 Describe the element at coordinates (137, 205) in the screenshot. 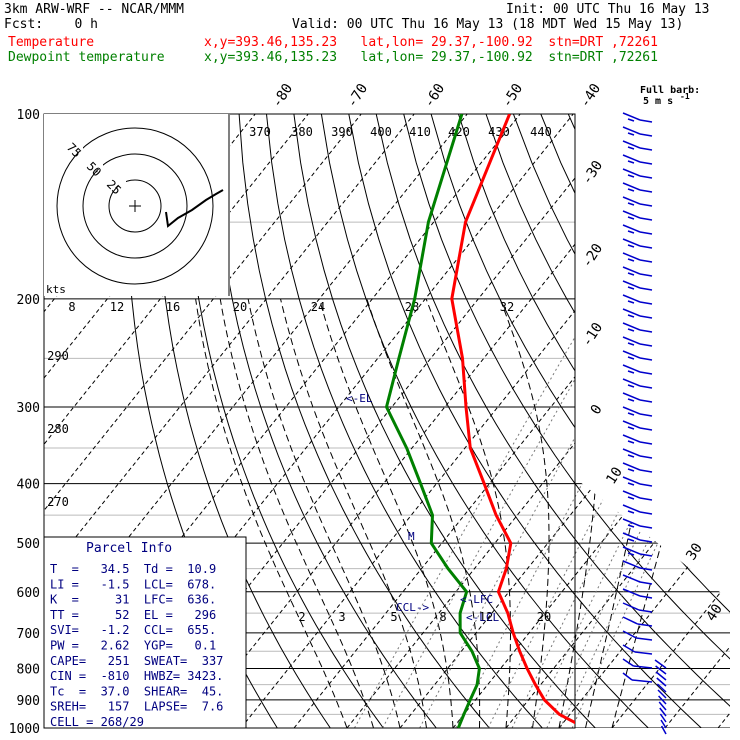

I see `hodograph: 25 50 75 kts` at that location.